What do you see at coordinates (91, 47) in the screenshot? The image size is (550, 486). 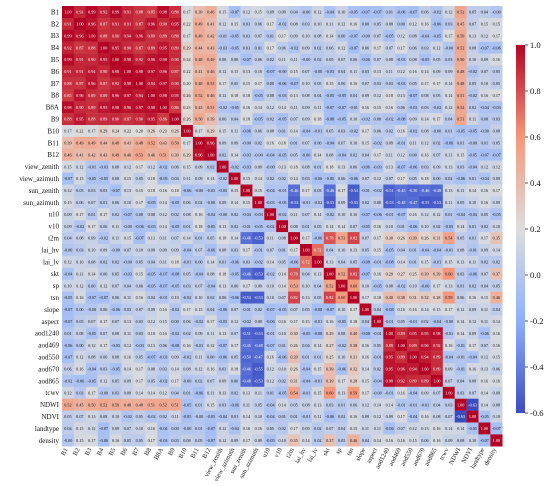 I see `cell-value: 0.88` at bounding box center [91, 47].